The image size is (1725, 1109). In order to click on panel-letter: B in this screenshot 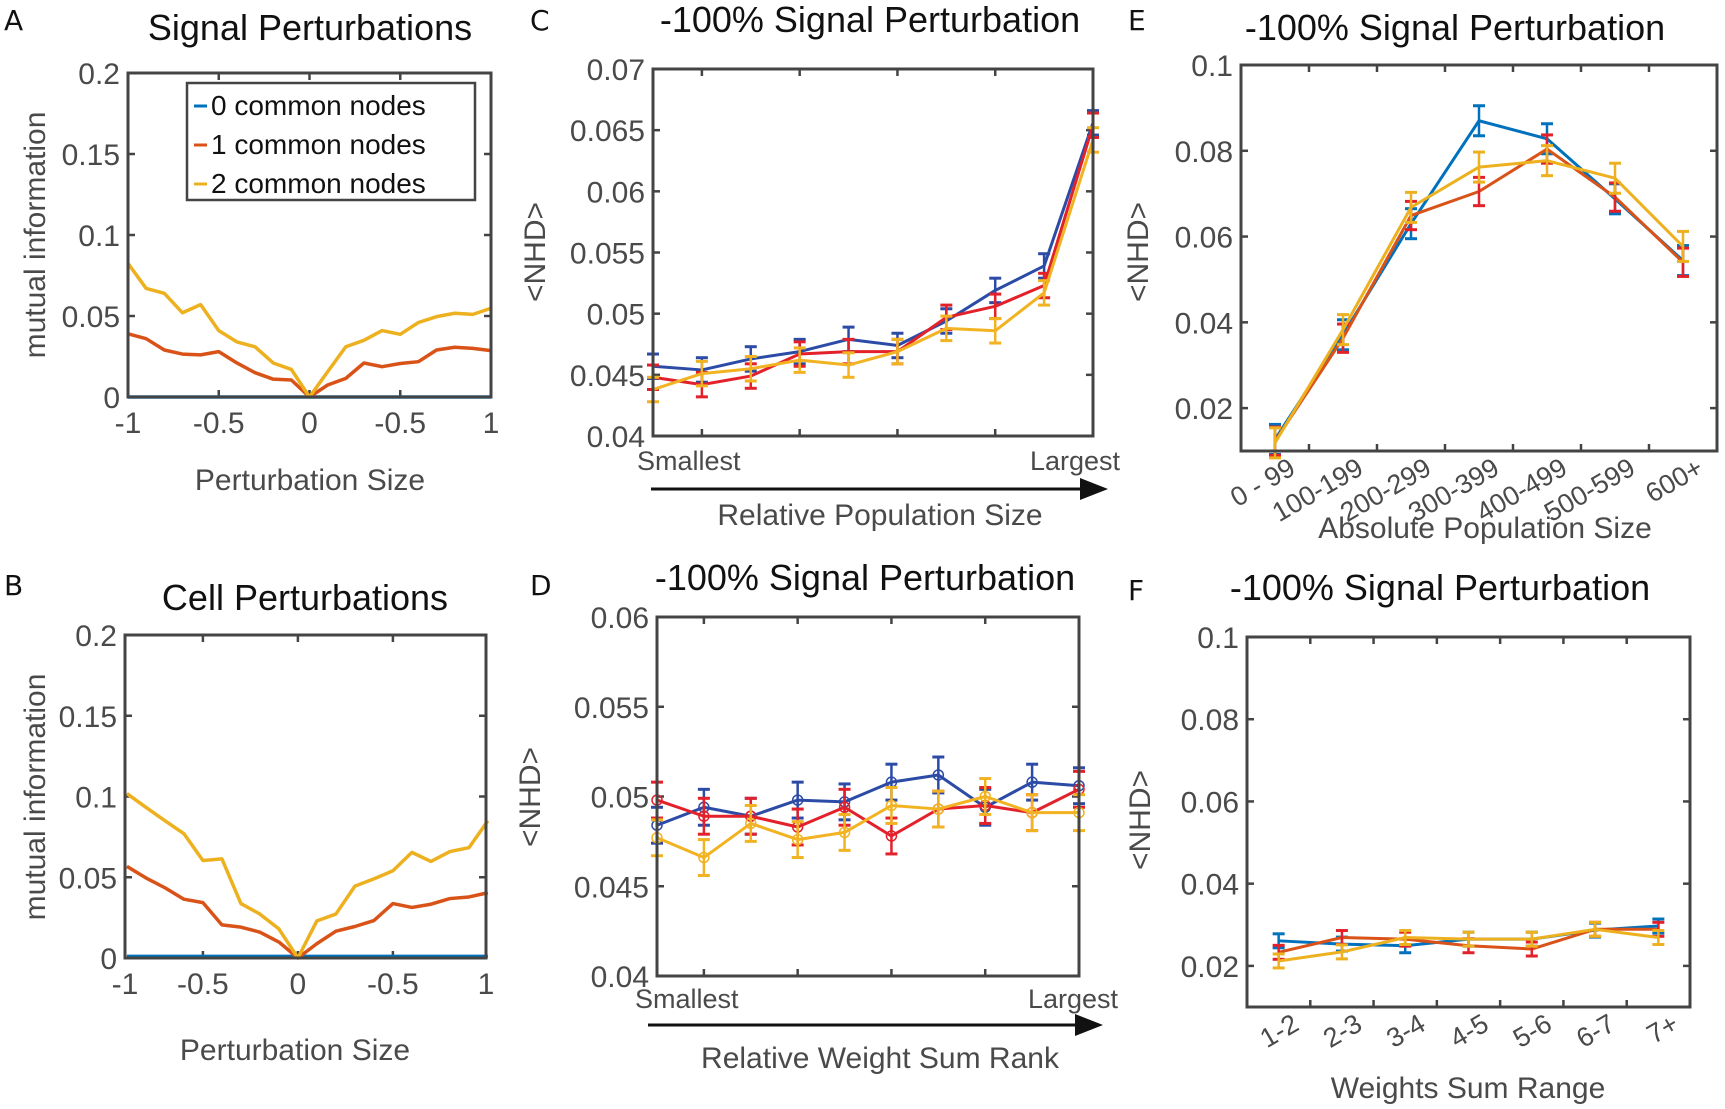, I will do `click(13, 585)`.